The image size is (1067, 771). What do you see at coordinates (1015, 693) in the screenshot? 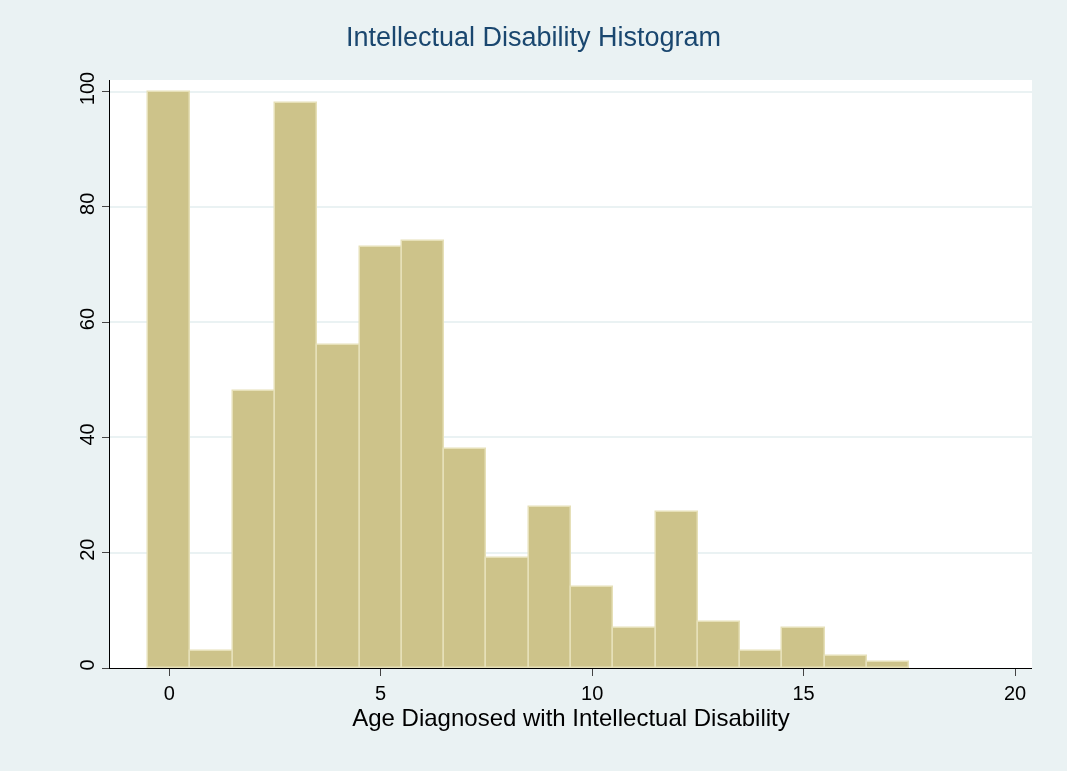
I see `x-tick-label: 20` at bounding box center [1015, 693].